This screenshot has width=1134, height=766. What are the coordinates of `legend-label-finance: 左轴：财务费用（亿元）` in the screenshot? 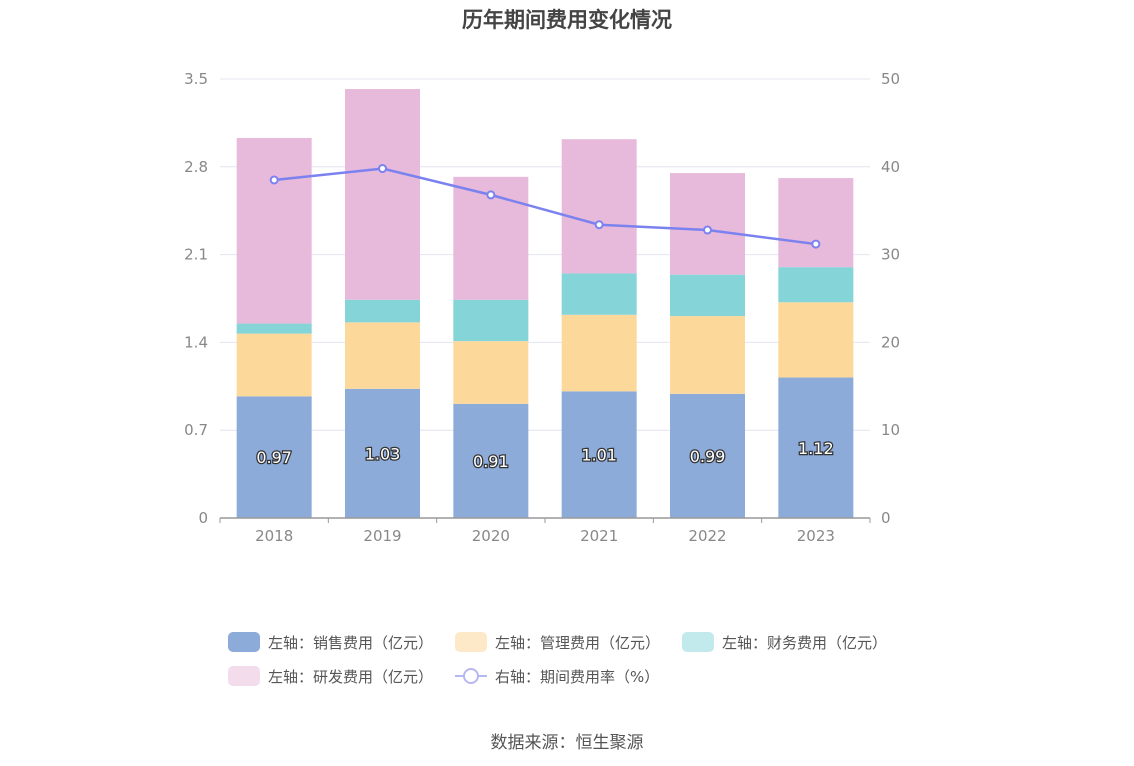 It's located at (805, 642).